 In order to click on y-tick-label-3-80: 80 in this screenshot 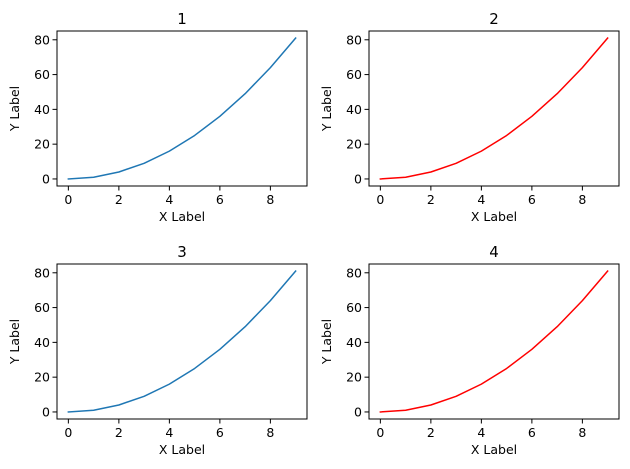, I will do `click(42, 272)`.